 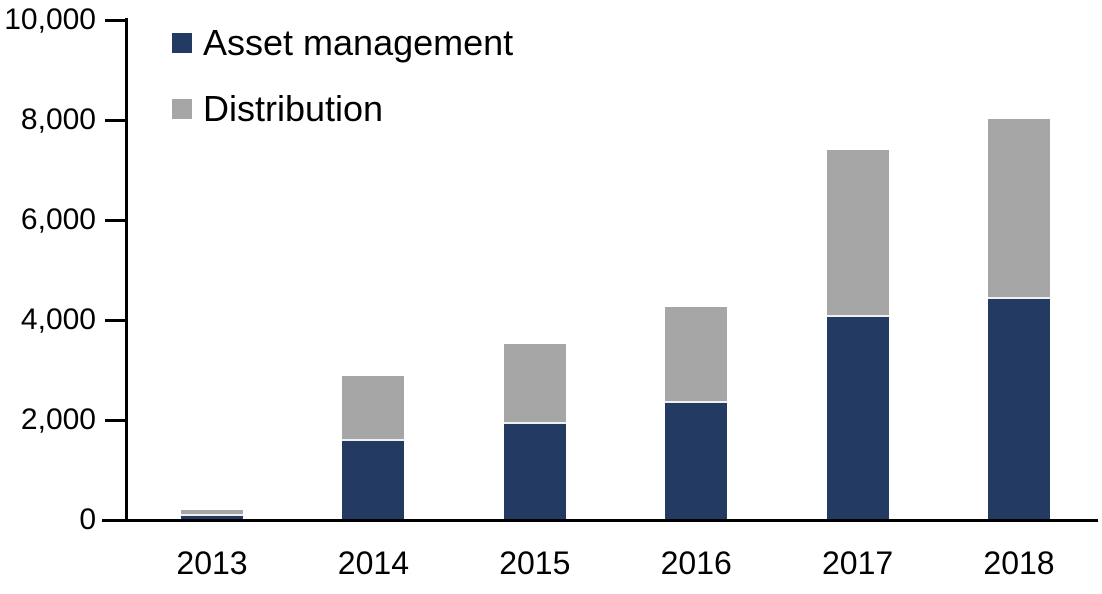 What do you see at coordinates (58, 119) in the screenshot?
I see `y-axis-tick-label: 8,000` at bounding box center [58, 119].